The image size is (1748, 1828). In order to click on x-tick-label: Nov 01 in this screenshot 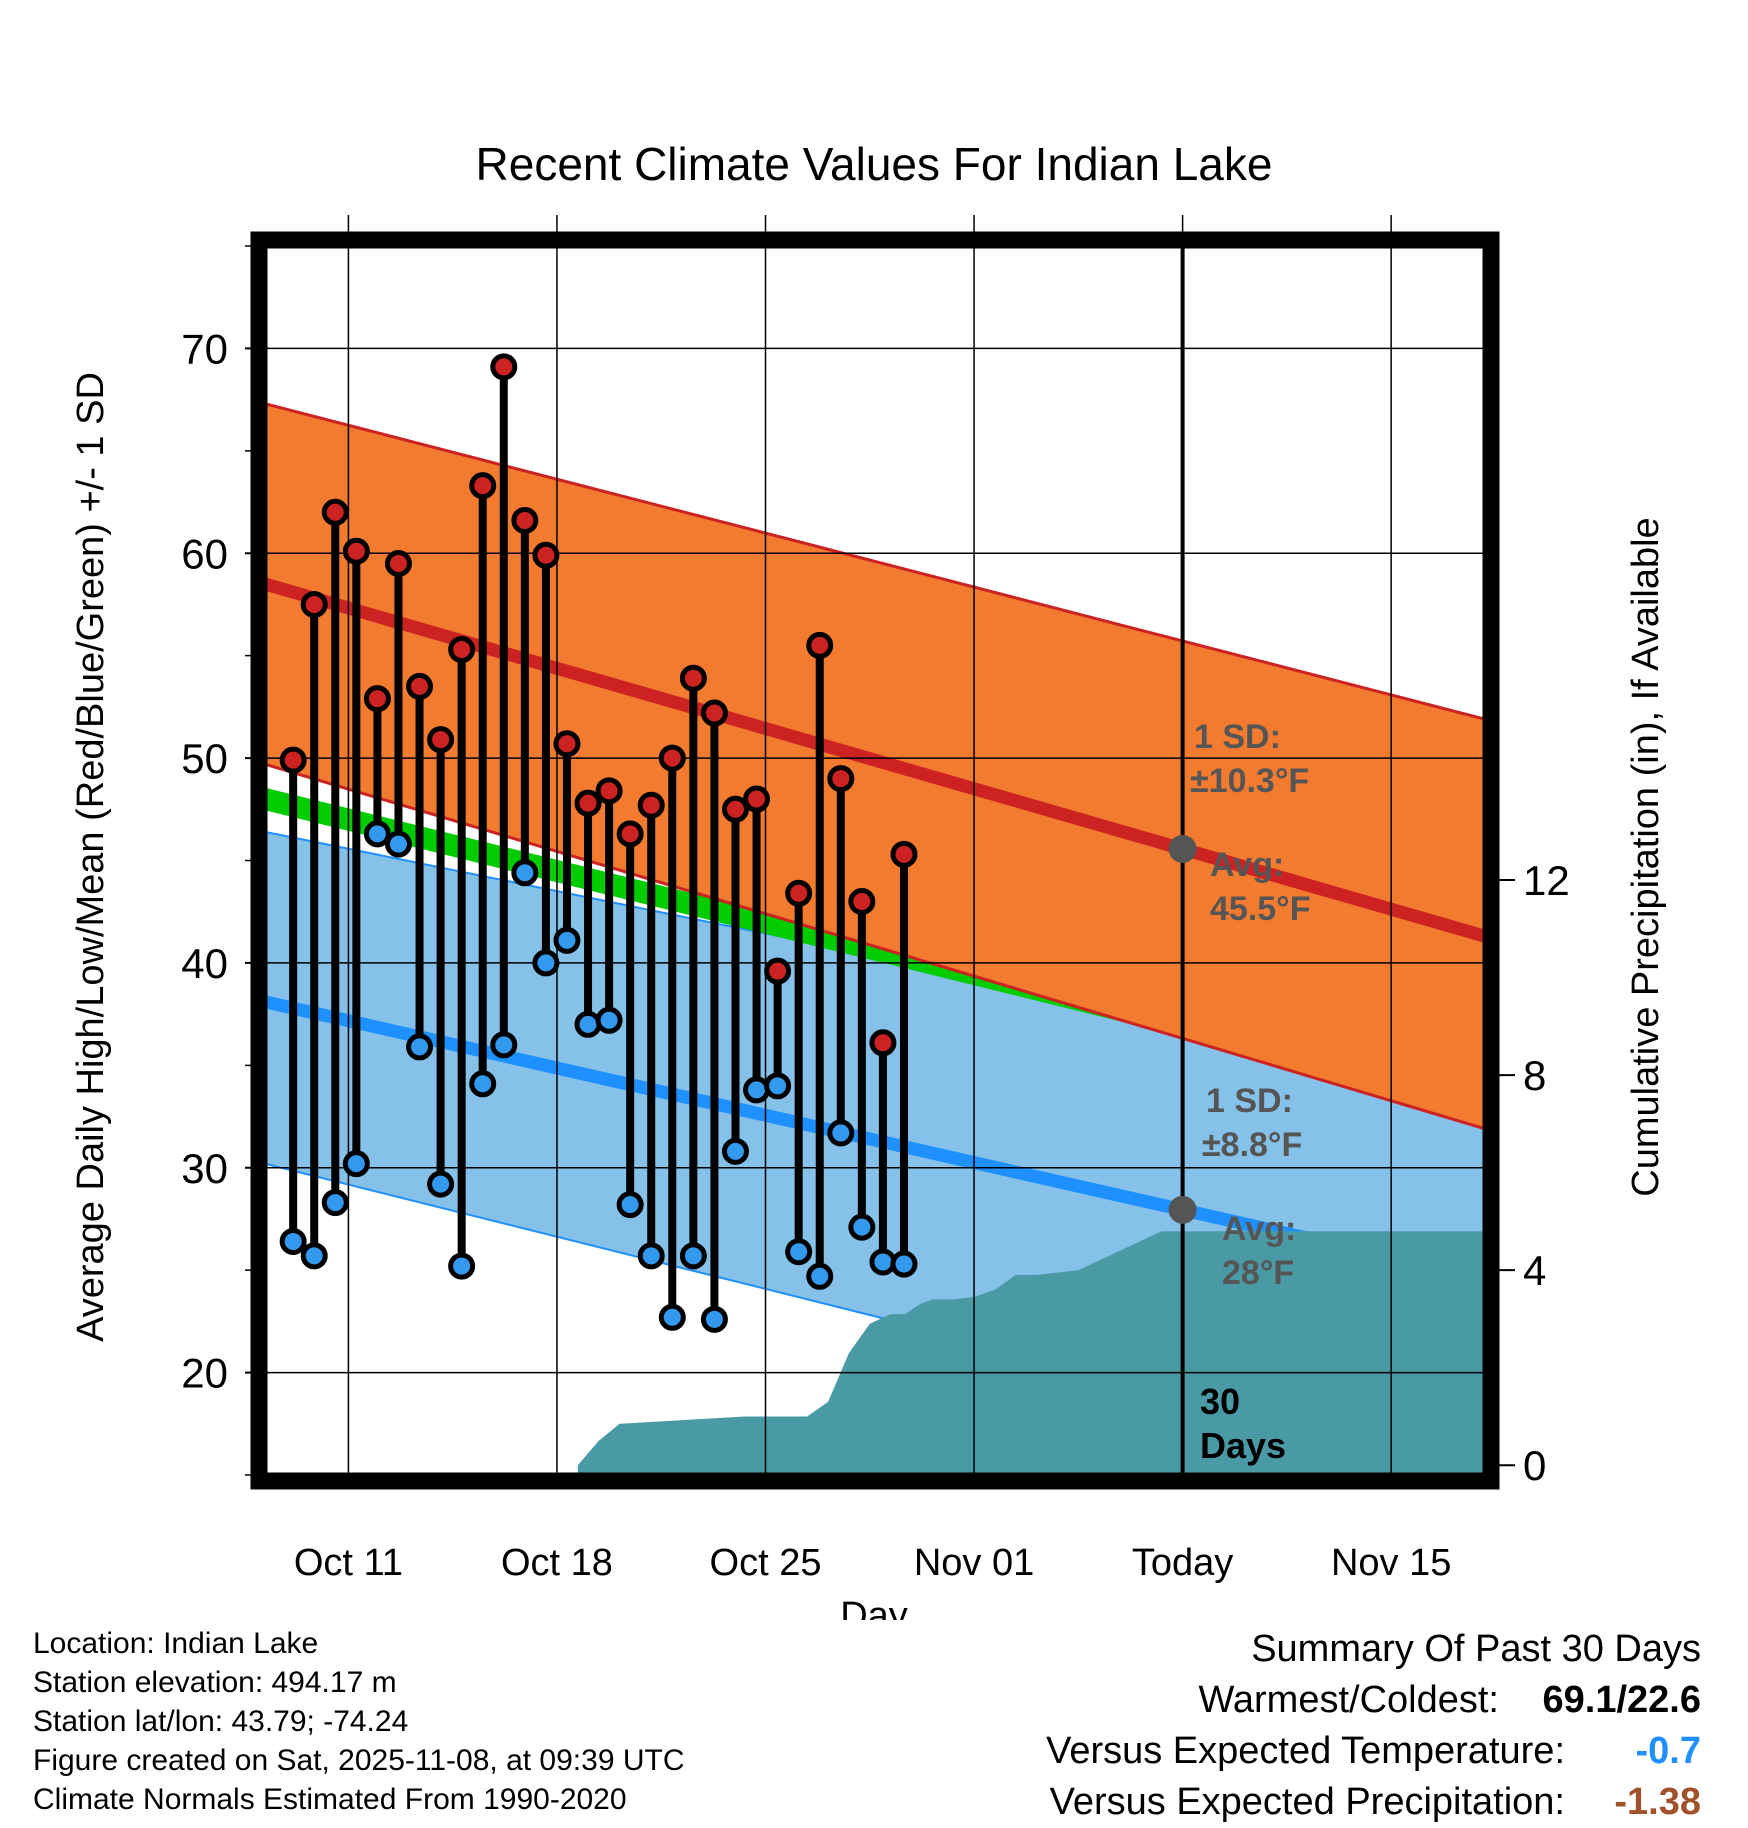, I will do `click(974, 1563)`.